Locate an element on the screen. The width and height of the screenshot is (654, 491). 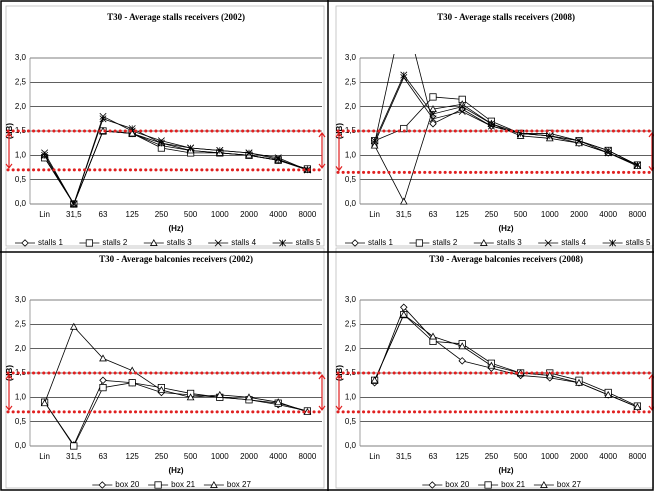
legend-label: stalls 2 is located at coordinates (444, 242).